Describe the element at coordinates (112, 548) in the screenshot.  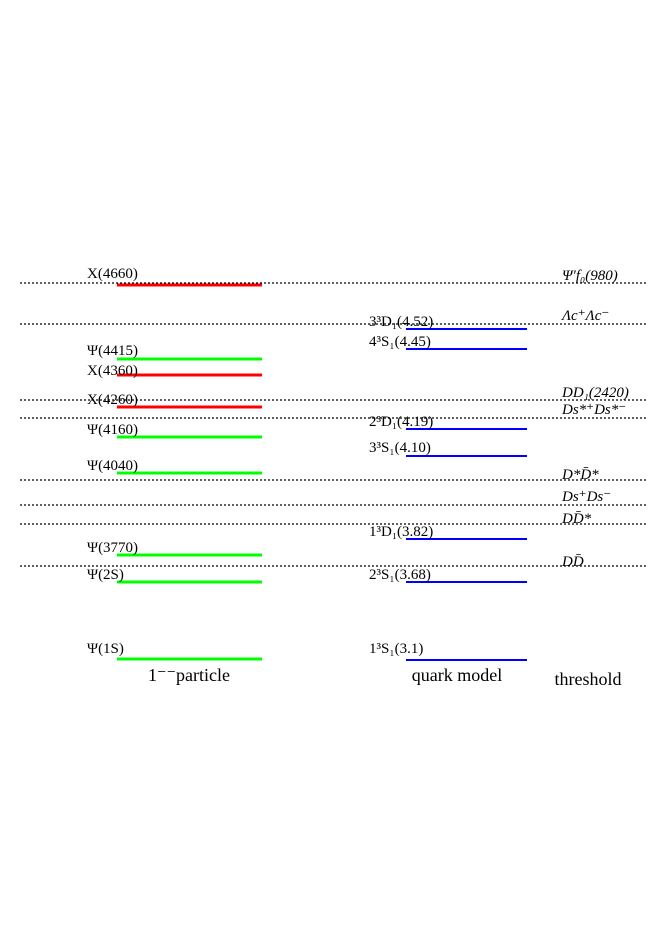
I see `particle-label: Ψ(3770)` at that location.